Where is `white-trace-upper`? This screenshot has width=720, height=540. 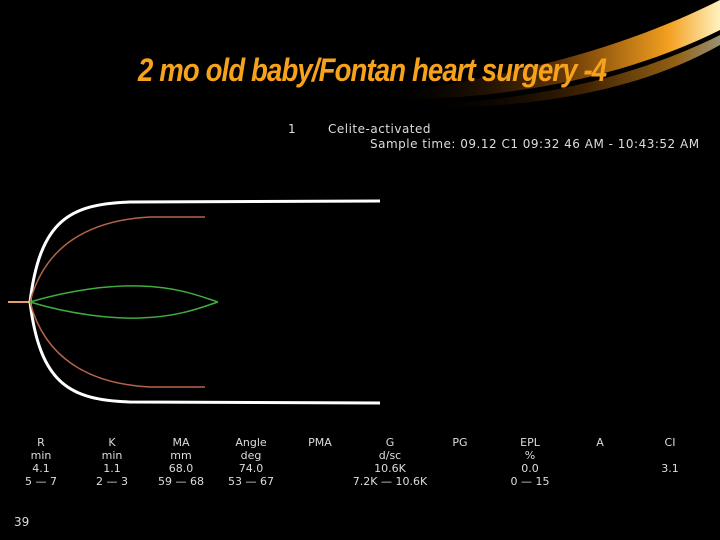
white-trace-upper is located at coordinates (204, 251).